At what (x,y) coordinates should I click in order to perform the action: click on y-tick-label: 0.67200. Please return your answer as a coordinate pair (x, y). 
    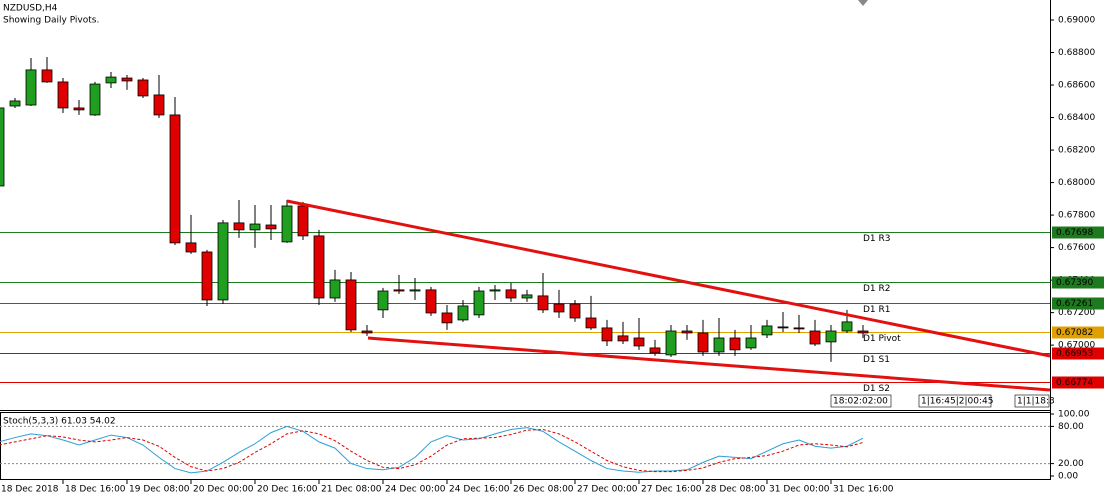
    Looking at the image, I should click on (1076, 313).